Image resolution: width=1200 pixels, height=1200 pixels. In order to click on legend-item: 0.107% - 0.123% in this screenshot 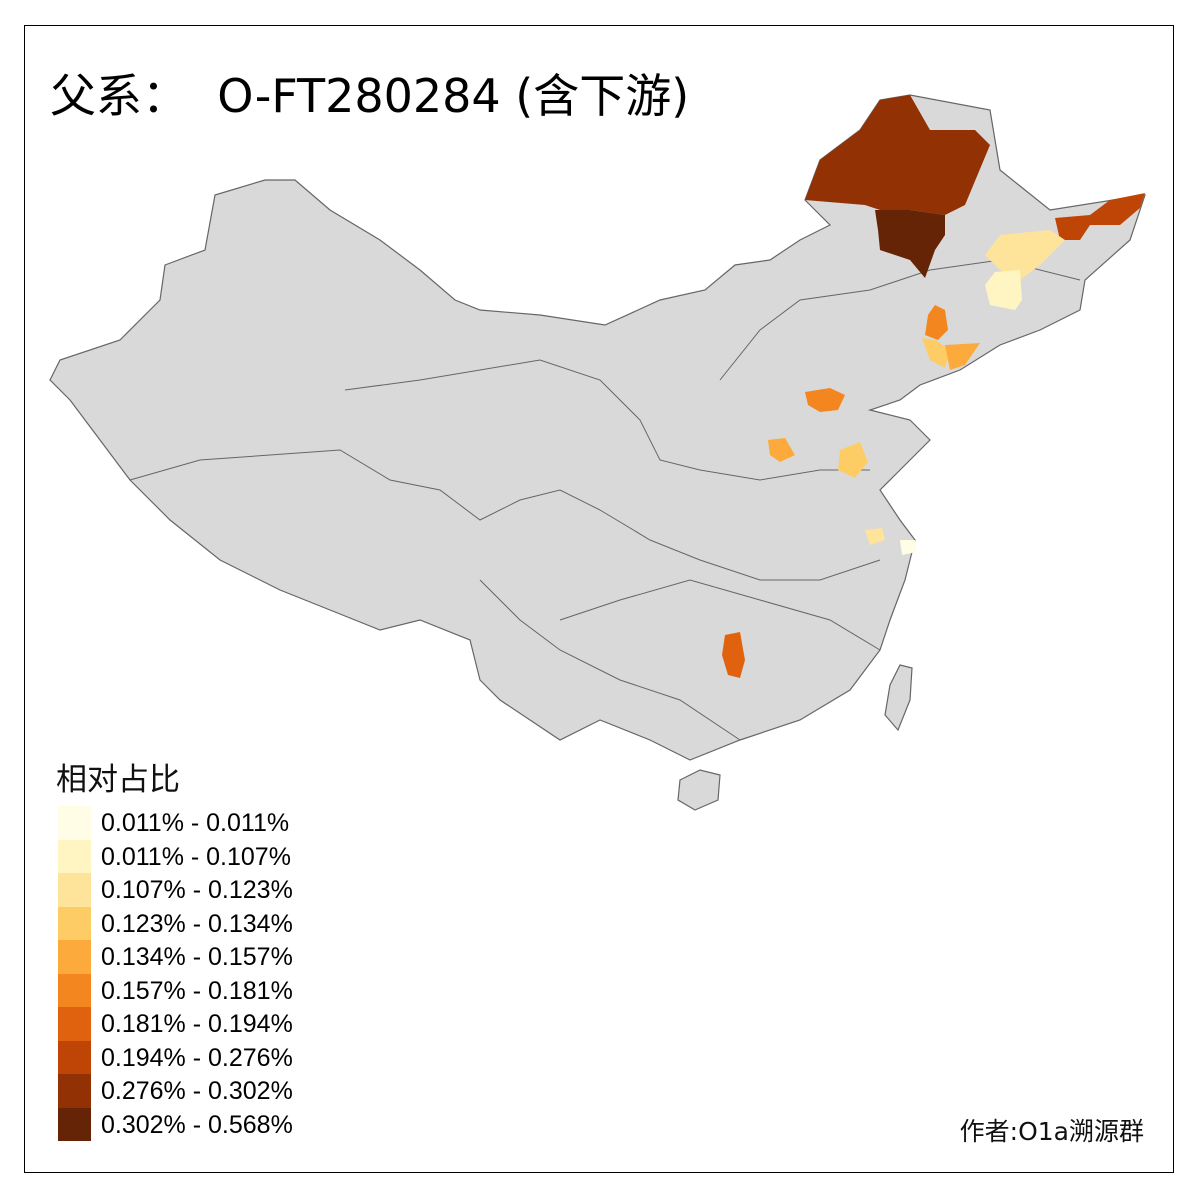, I will do `click(208, 890)`.